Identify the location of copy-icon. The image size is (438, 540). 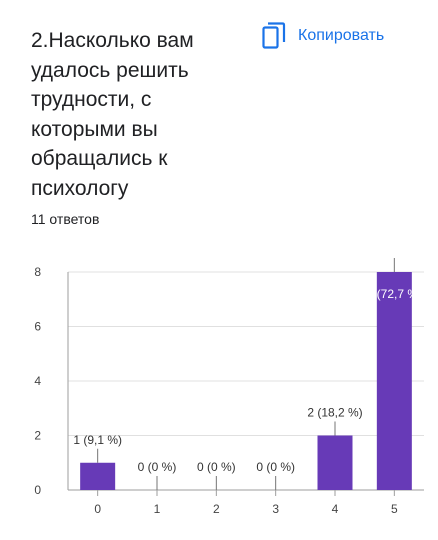
(274, 35).